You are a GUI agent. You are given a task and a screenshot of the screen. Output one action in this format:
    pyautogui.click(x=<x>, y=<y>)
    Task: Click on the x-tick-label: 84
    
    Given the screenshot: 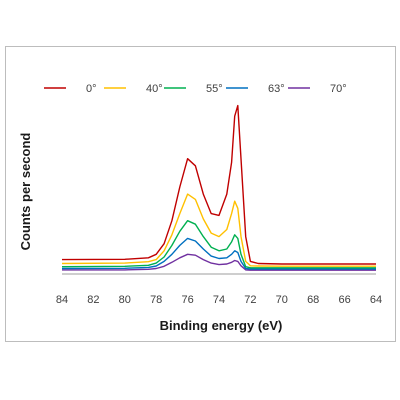 What is the action you would take?
    pyautogui.click(x=62, y=300)
    